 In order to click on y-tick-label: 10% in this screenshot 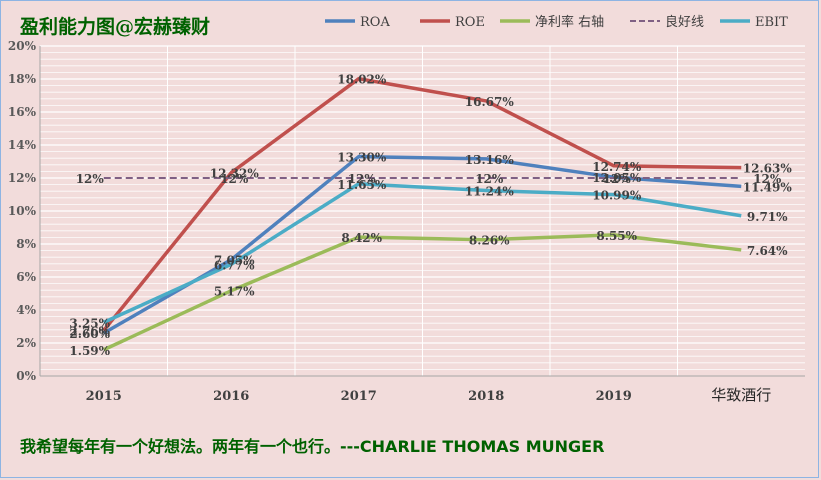, I will do `click(22, 211)`.